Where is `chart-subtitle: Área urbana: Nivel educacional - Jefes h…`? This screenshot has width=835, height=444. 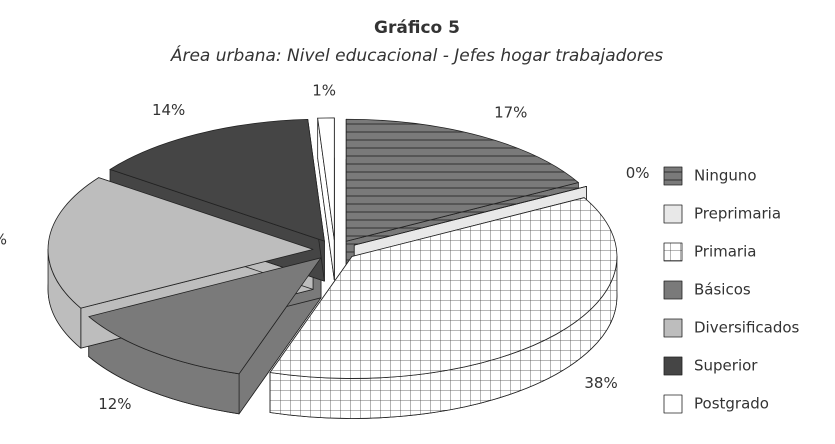
chart-subtitle: Área urbana: Nivel educacional - Jefes h… is located at coordinates (416, 55).